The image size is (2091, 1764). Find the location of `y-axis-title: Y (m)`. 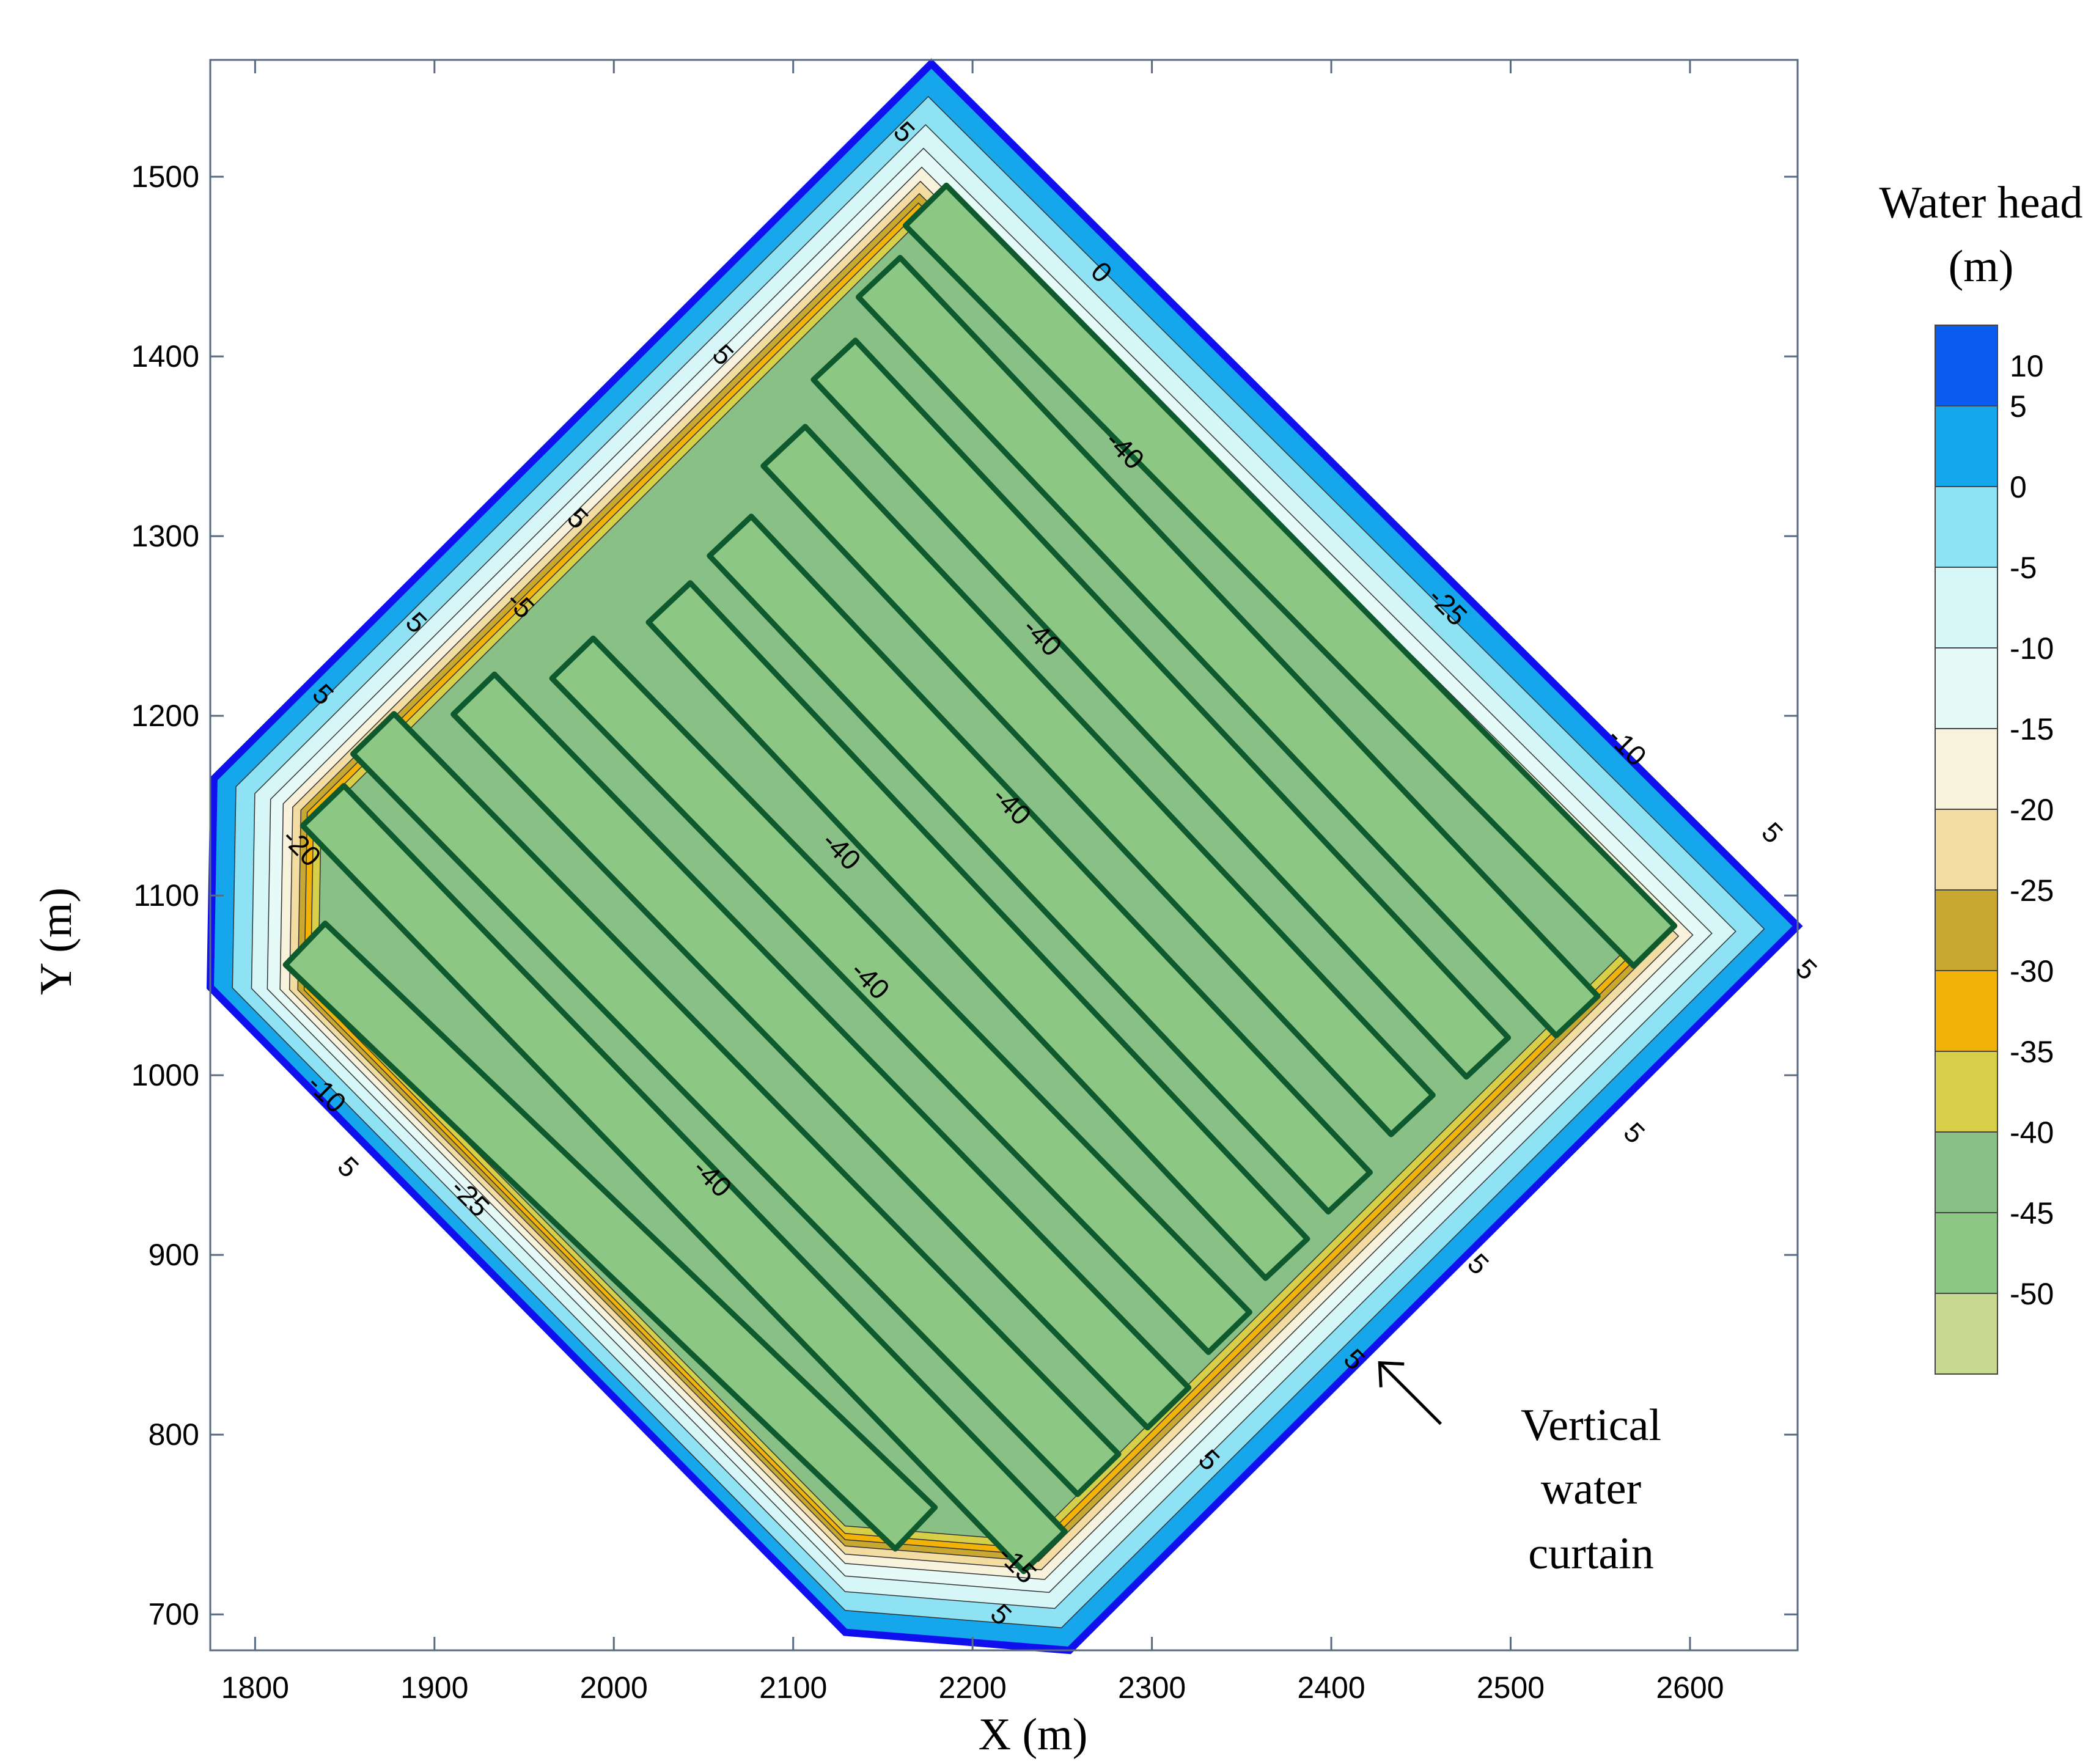

y-axis-title: Y (m) is located at coordinates (56, 941).